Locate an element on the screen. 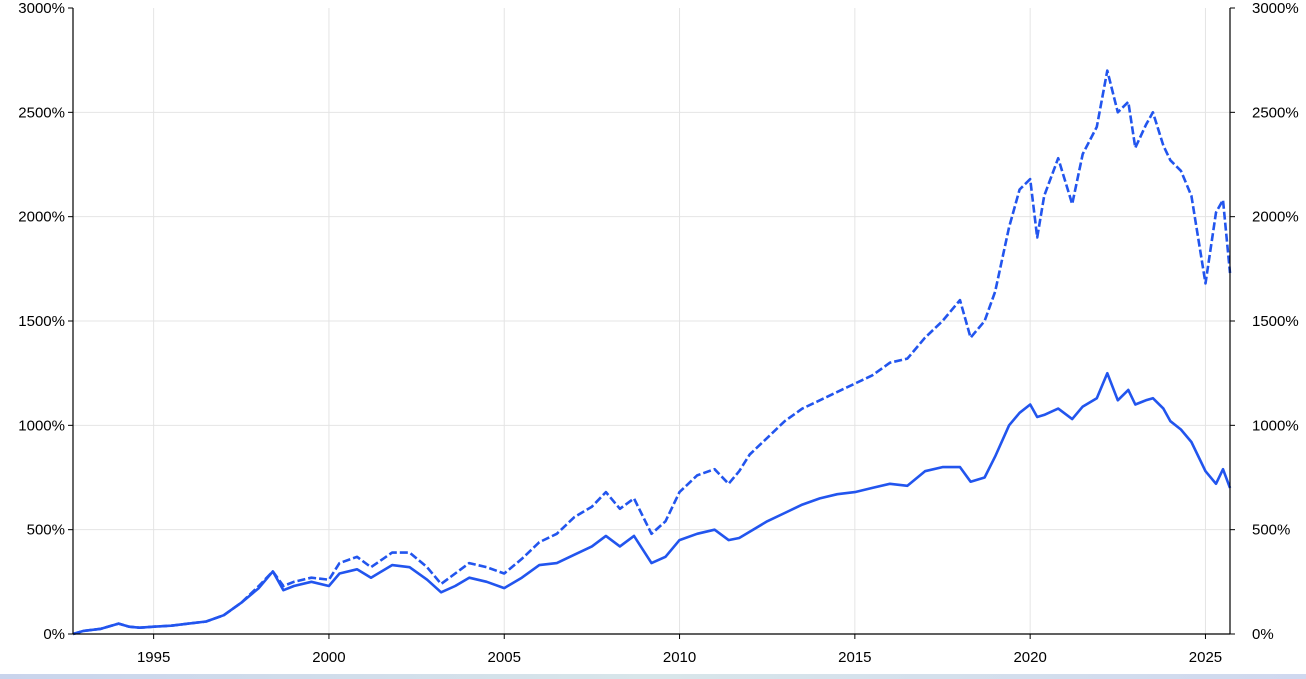  y-axis-right: 0% 500% 1000% 1500% 2000% 2500% 3000% is located at coordinates (1264, 321).